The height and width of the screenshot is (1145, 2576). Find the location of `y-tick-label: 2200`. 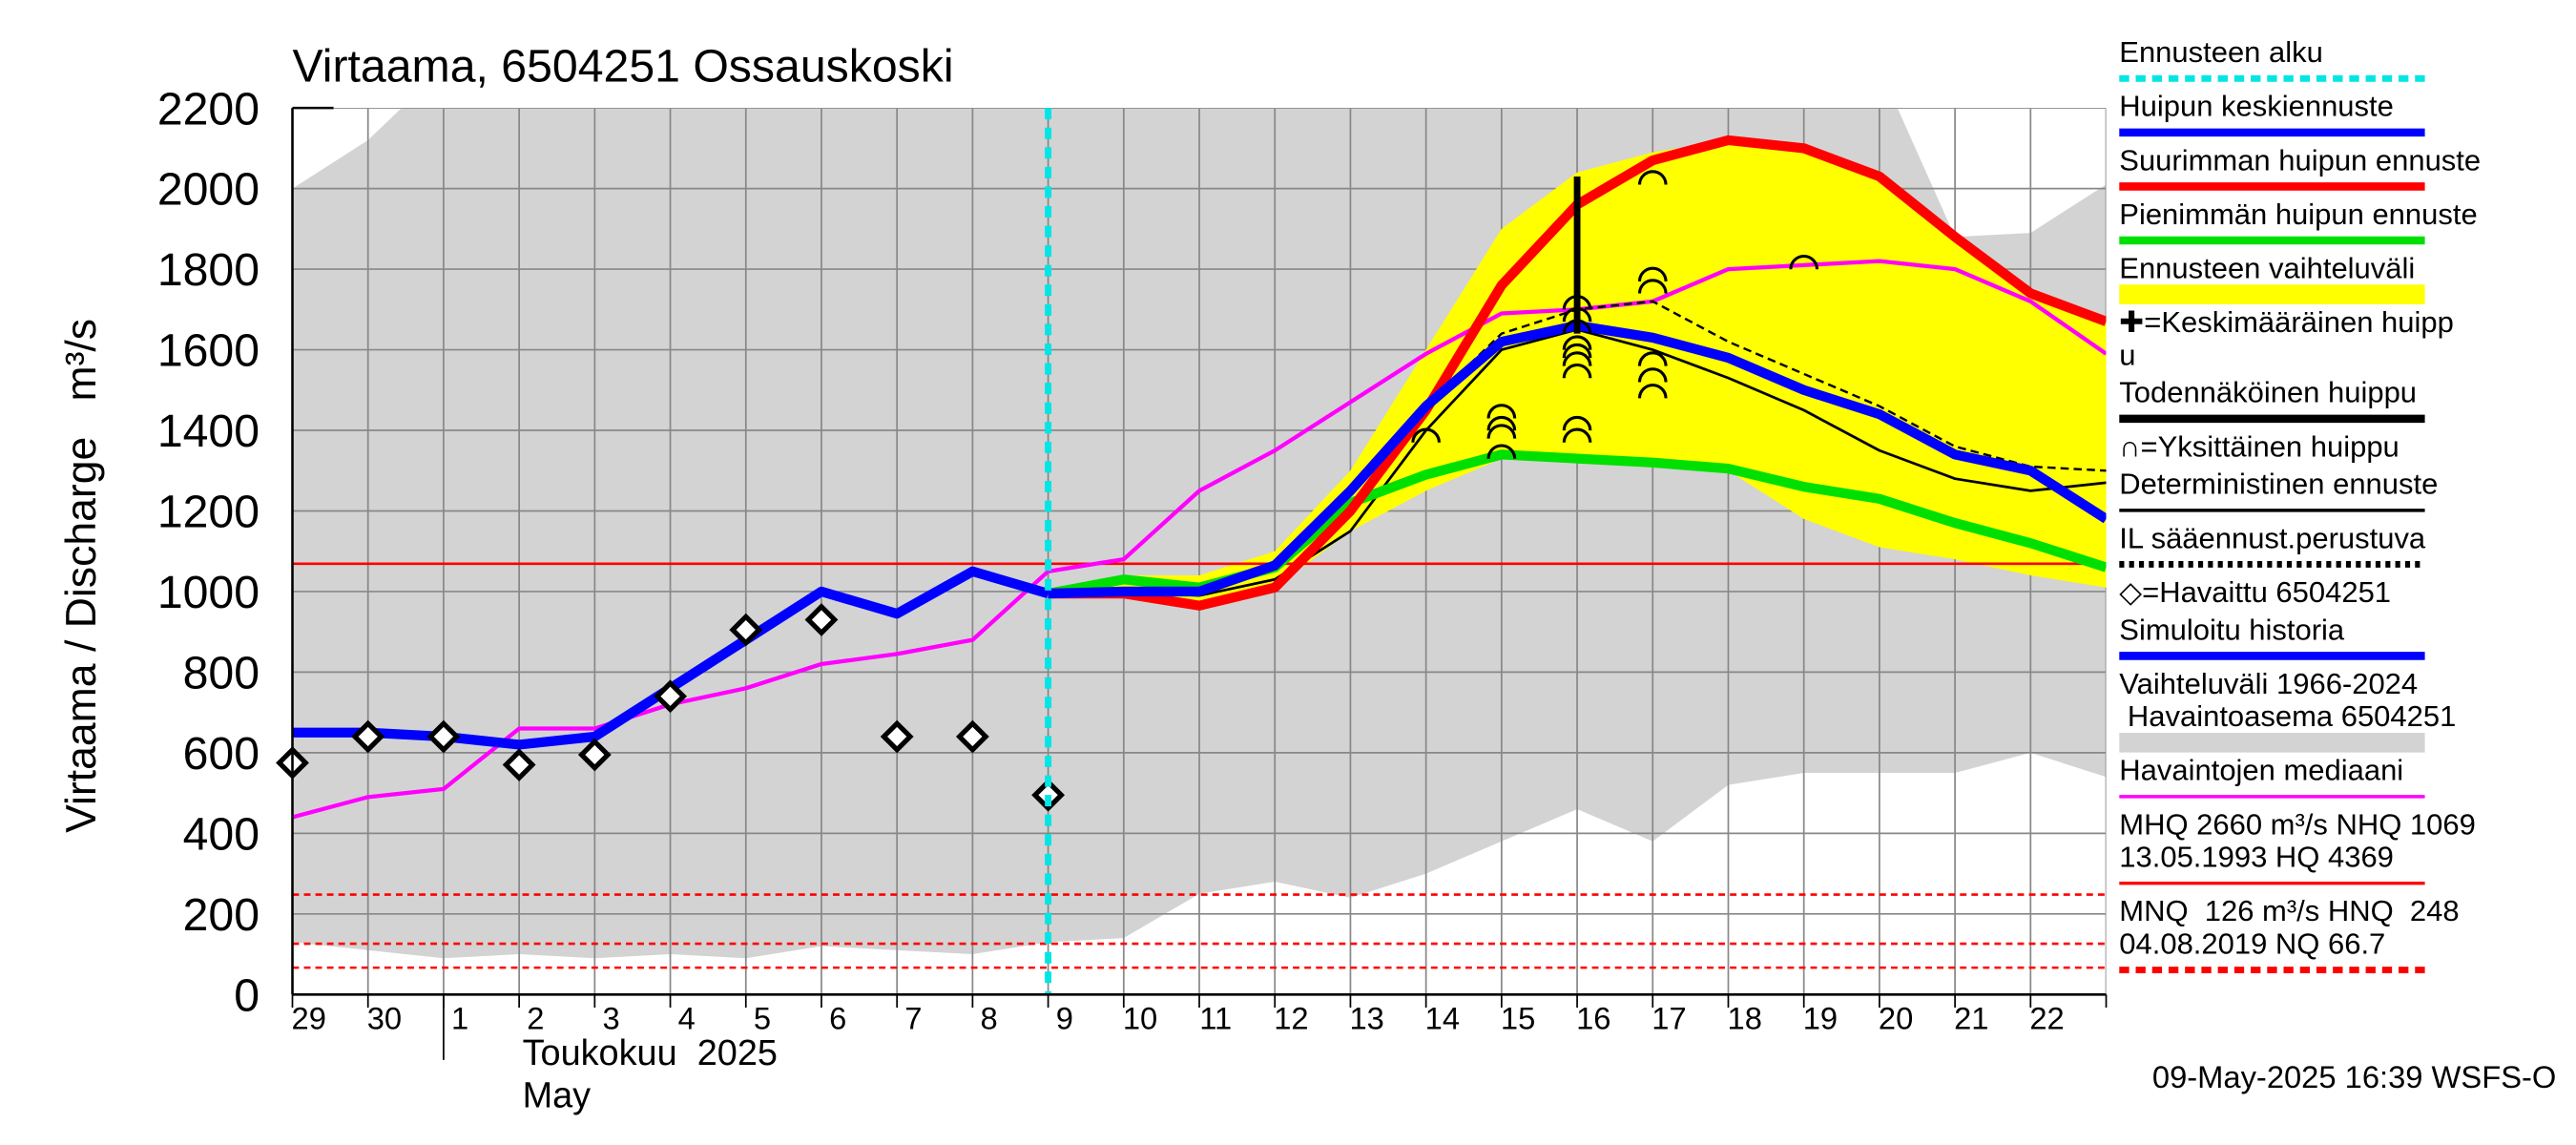

y-tick-label: 2200 is located at coordinates (208, 109).